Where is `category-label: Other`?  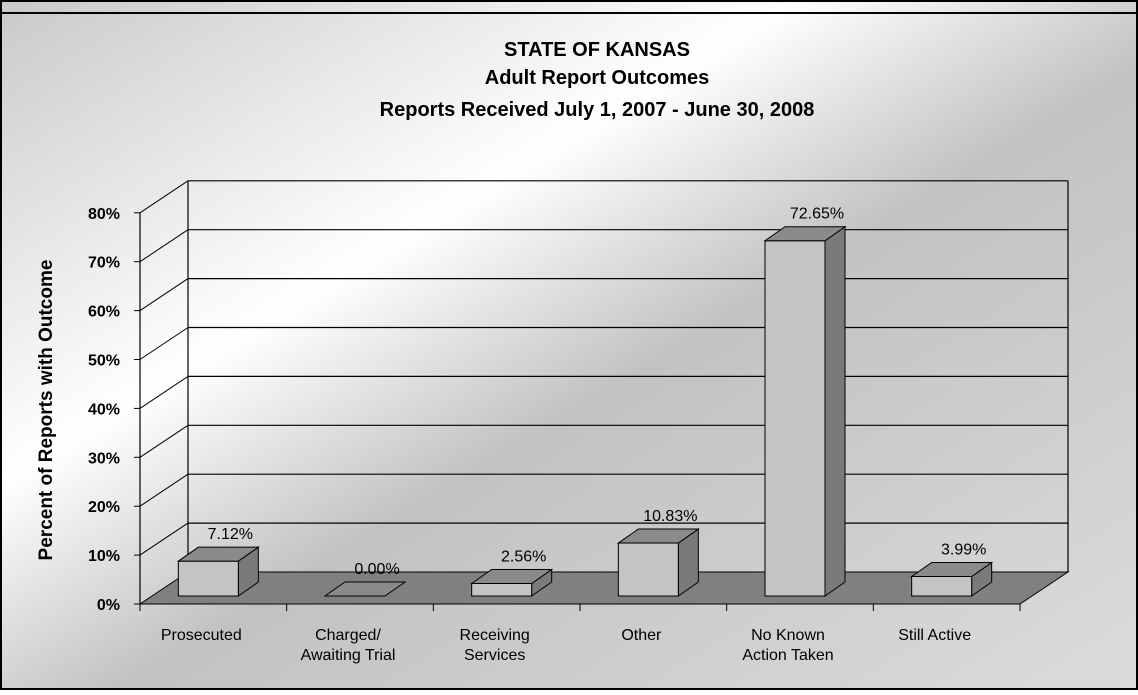 category-label: Other is located at coordinates (641, 635).